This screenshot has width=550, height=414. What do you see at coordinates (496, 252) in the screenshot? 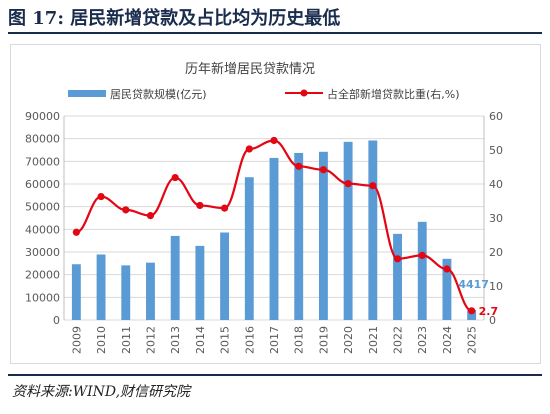
I see `y-right-tick-label: 20` at bounding box center [496, 252].